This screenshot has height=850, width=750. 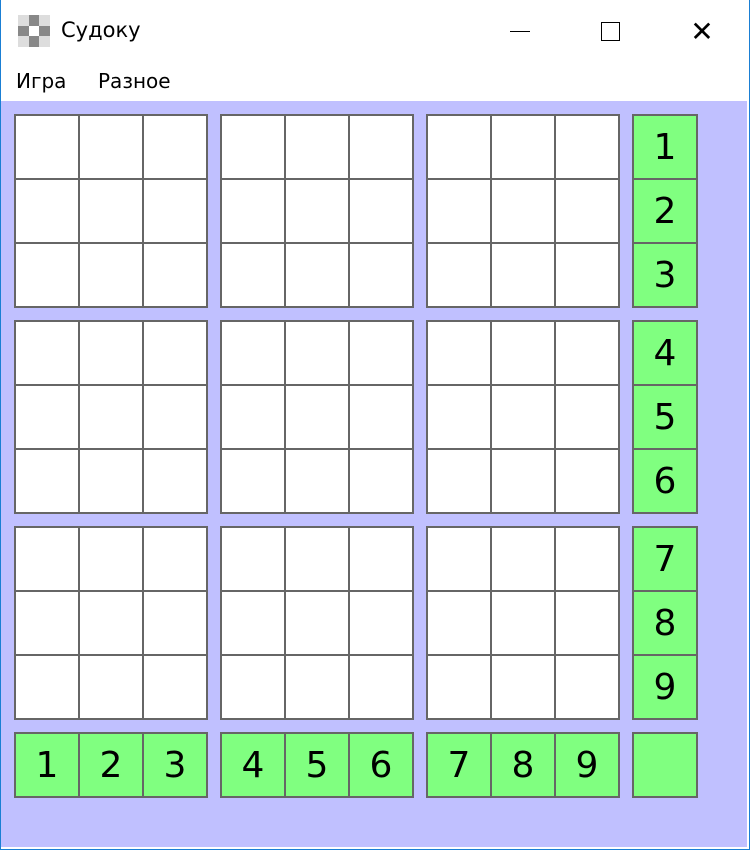 I want to click on row-palette-digit: 5, so click(x=665, y=417).